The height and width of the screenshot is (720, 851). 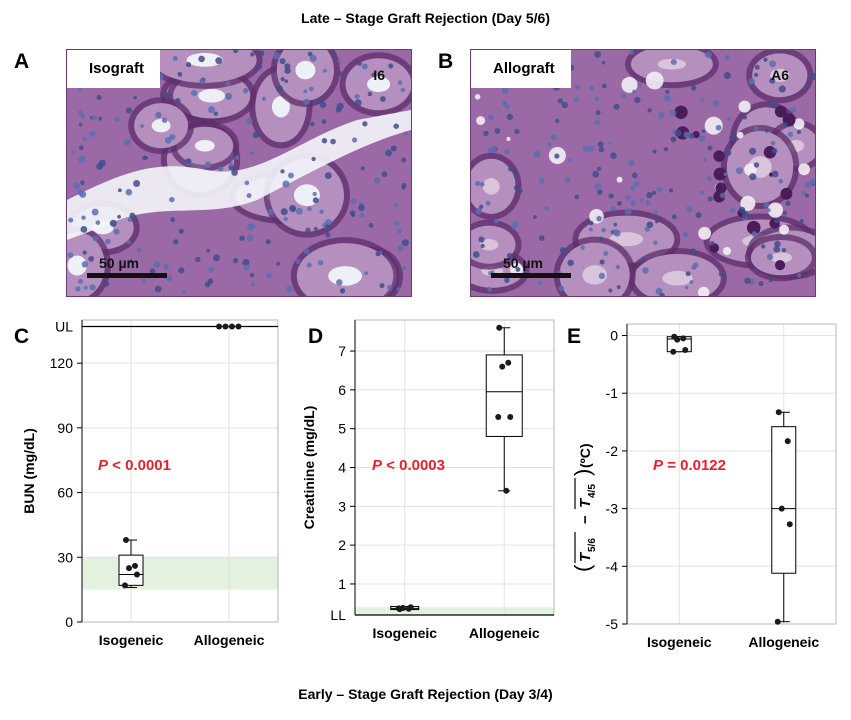 What do you see at coordinates (342, 506) in the screenshot?
I see `y-tick-label: 3` at bounding box center [342, 506].